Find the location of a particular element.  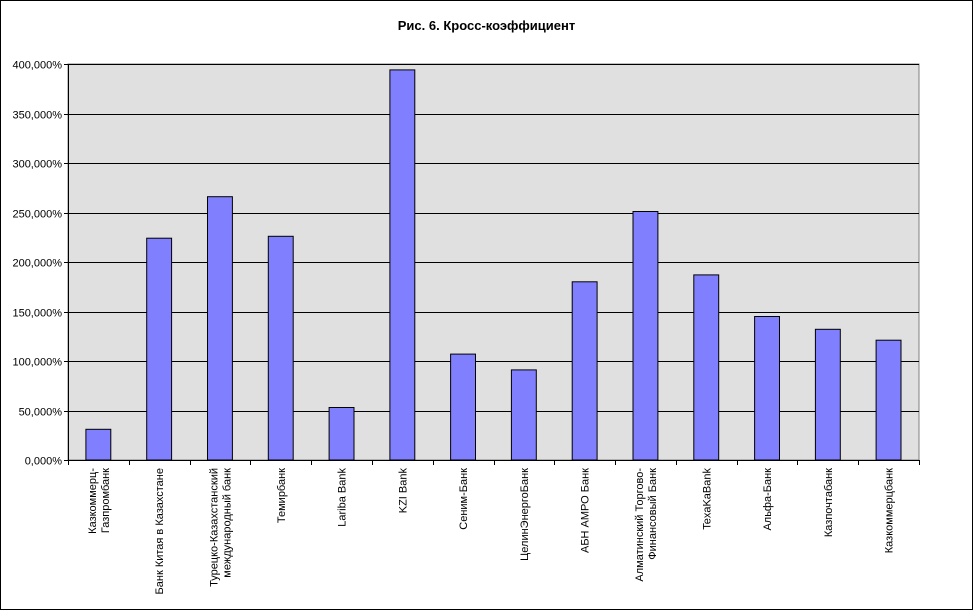

x-tick-label: Альфа-Банк is located at coordinates (768, 499).